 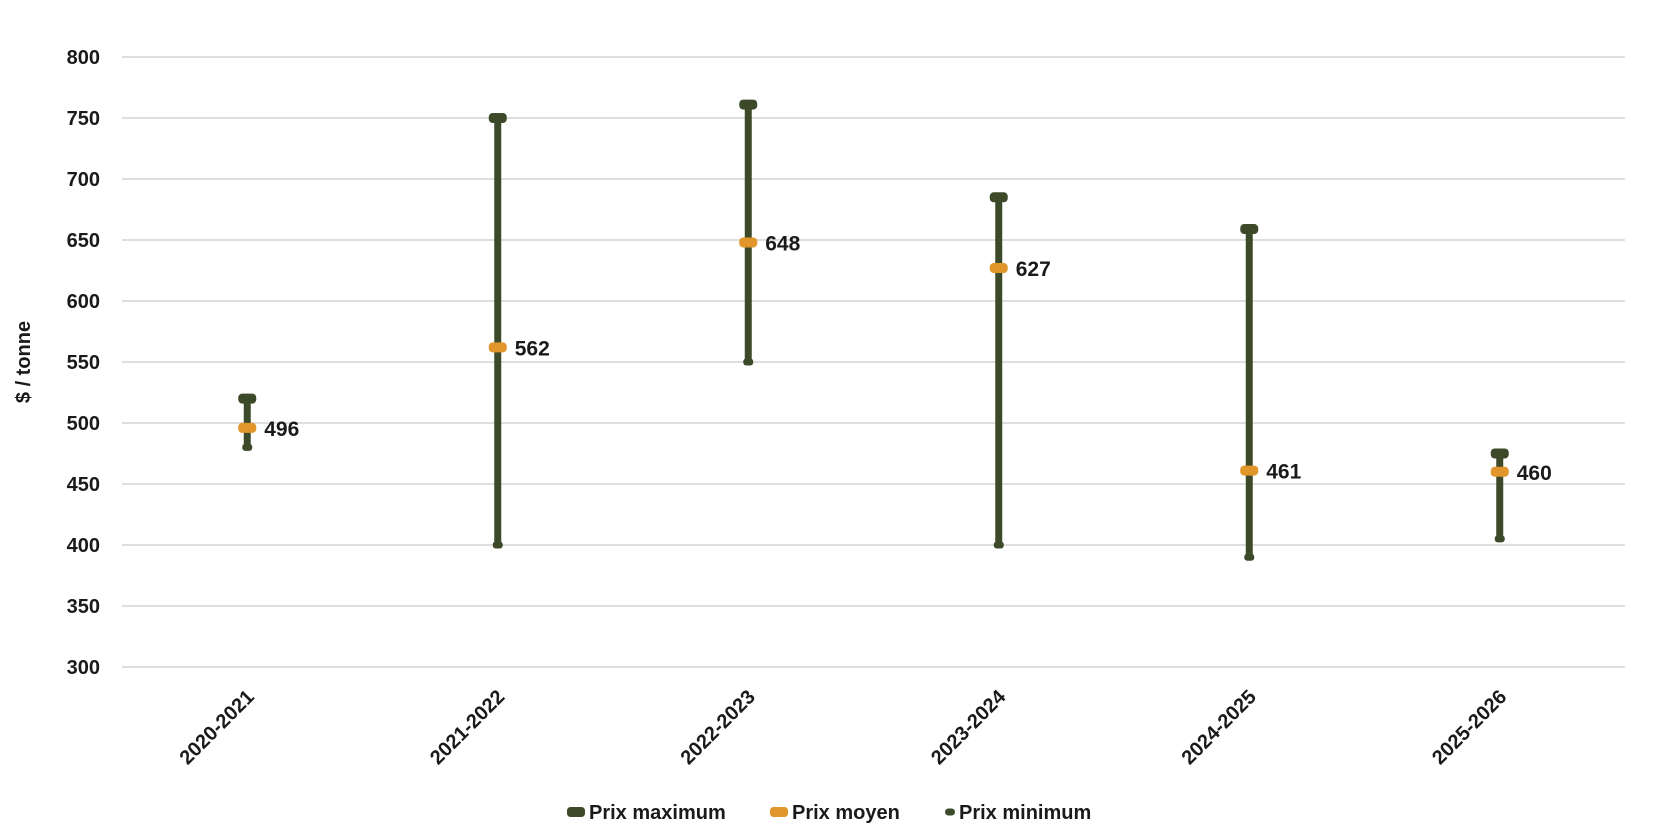 I want to click on mean-data-label: 461, so click(x=1283, y=472).